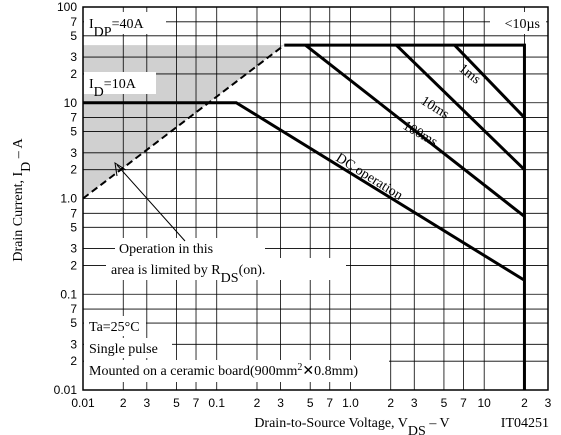 The height and width of the screenshot is (435, 561). What do you see at coordinates (252, 270) in the screenshot?
I see `text-segment: (on).` at bounding box center [252, 270].